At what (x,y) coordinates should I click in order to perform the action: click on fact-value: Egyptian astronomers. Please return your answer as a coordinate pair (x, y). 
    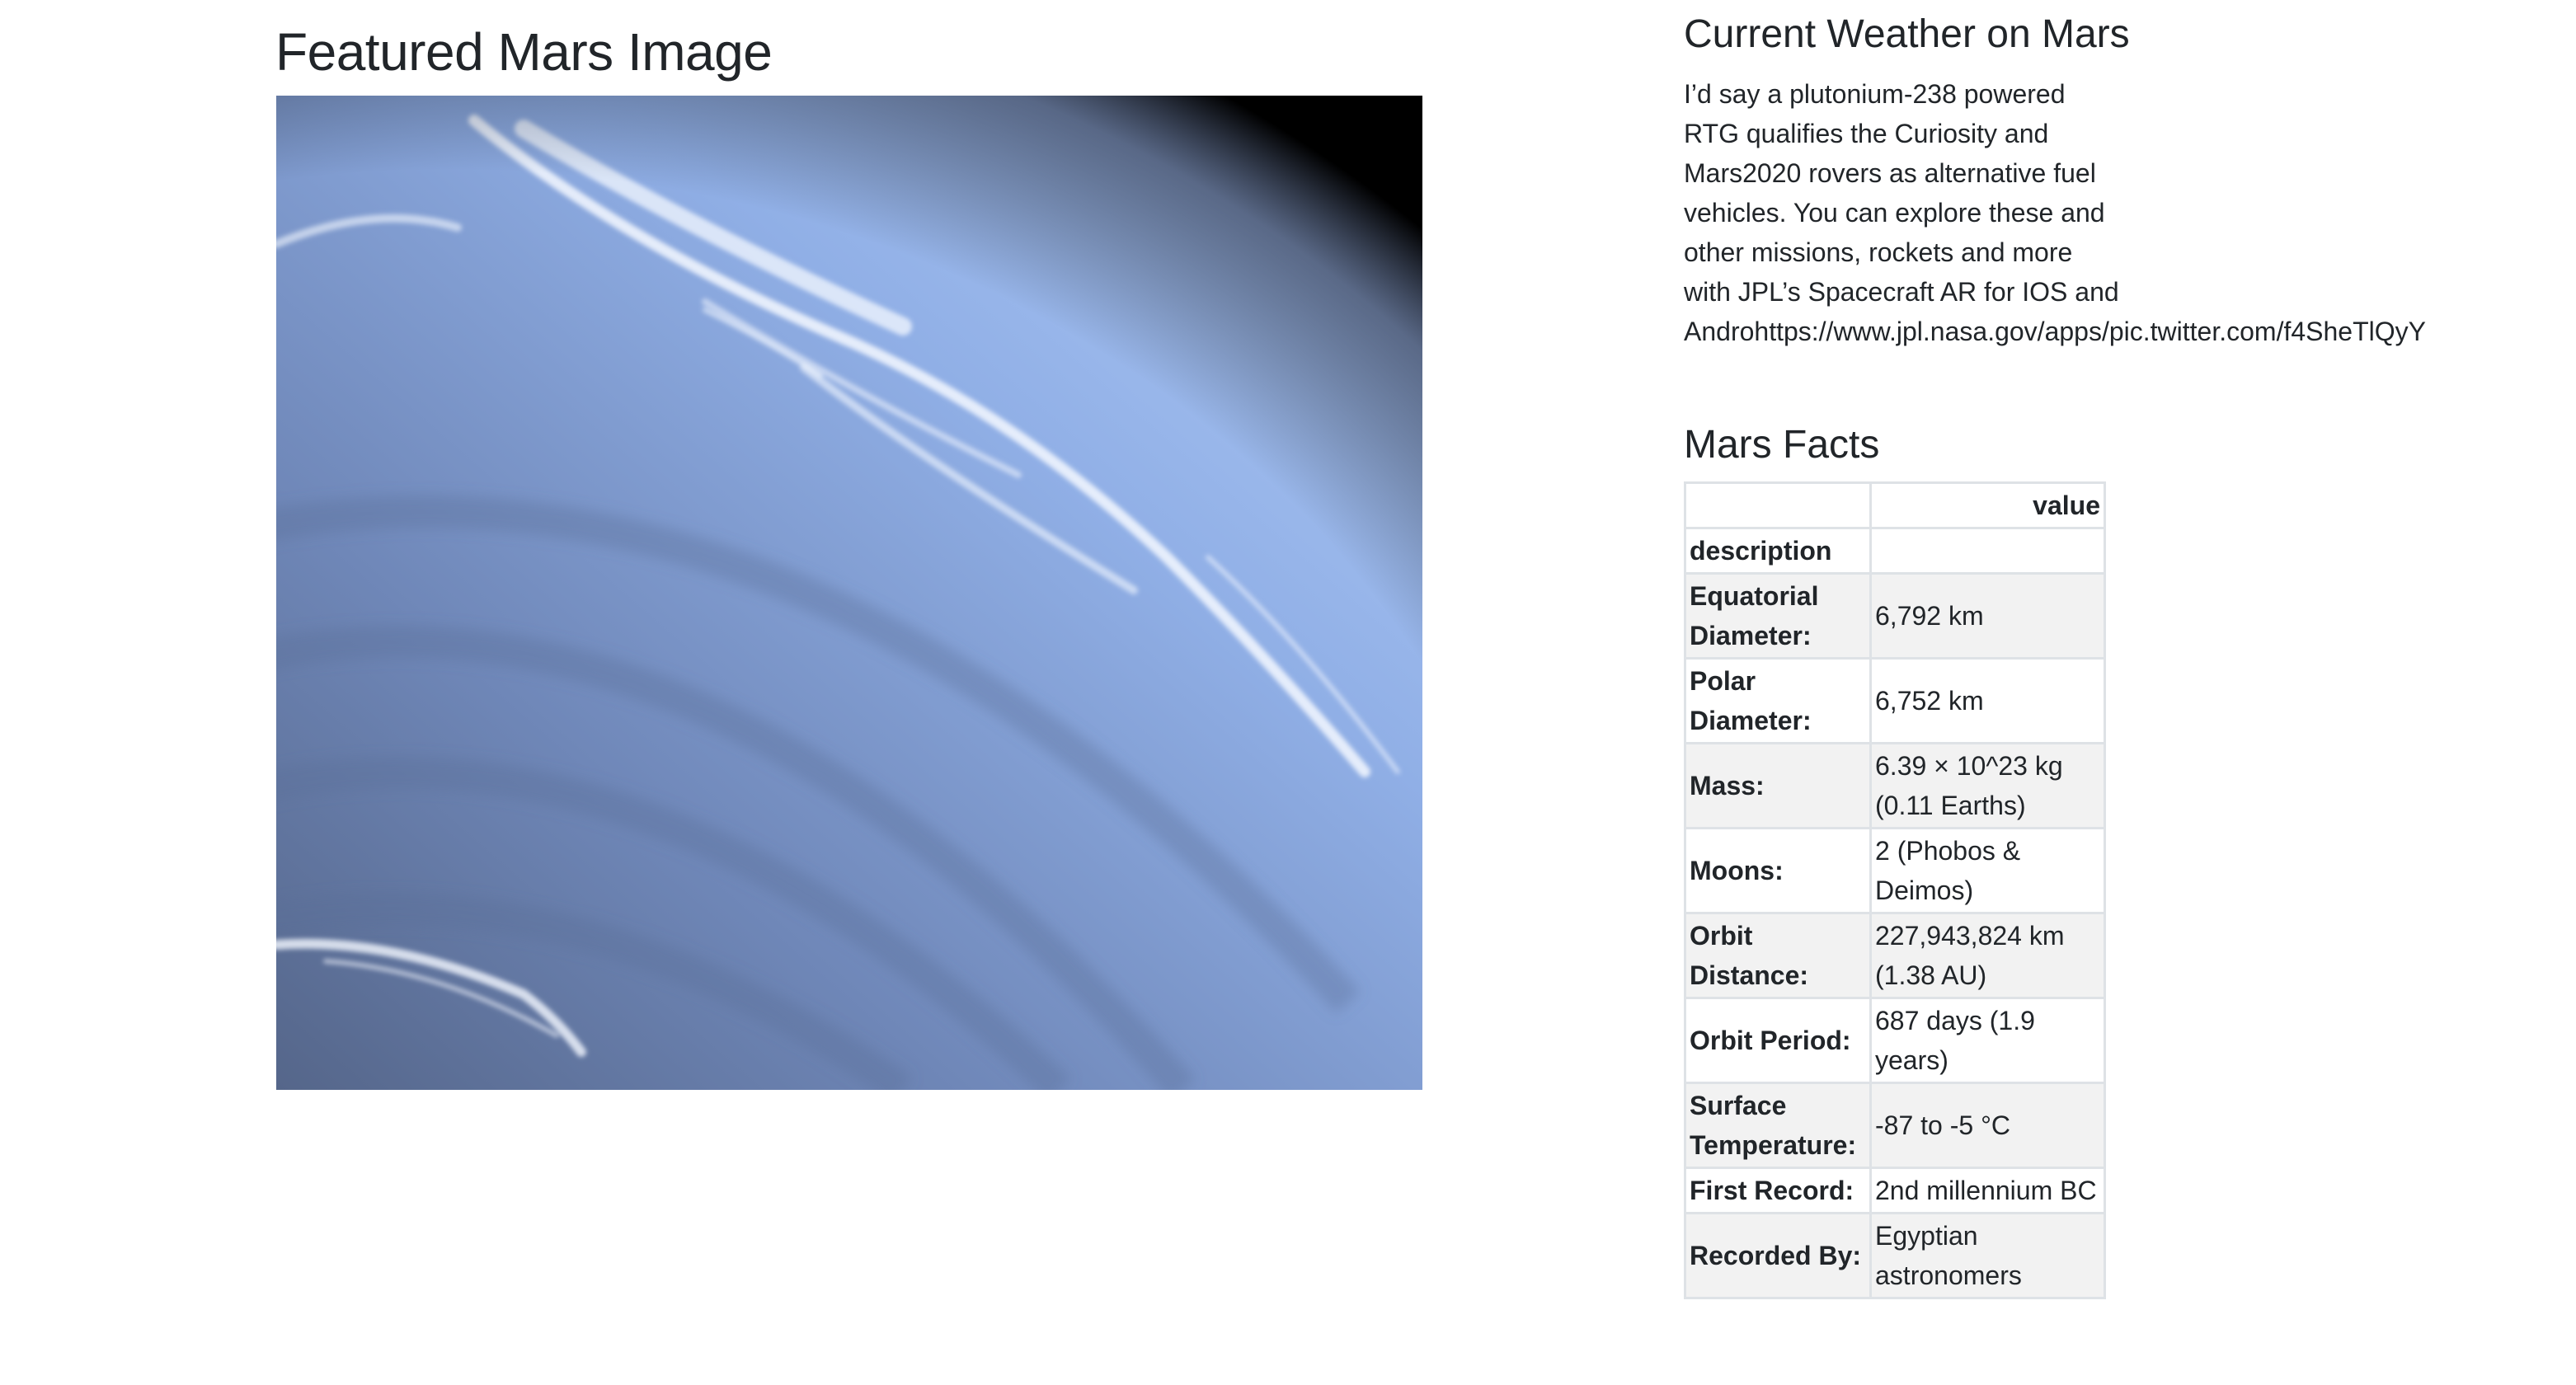
    Looking at the image, I should click on (1987, 1255).